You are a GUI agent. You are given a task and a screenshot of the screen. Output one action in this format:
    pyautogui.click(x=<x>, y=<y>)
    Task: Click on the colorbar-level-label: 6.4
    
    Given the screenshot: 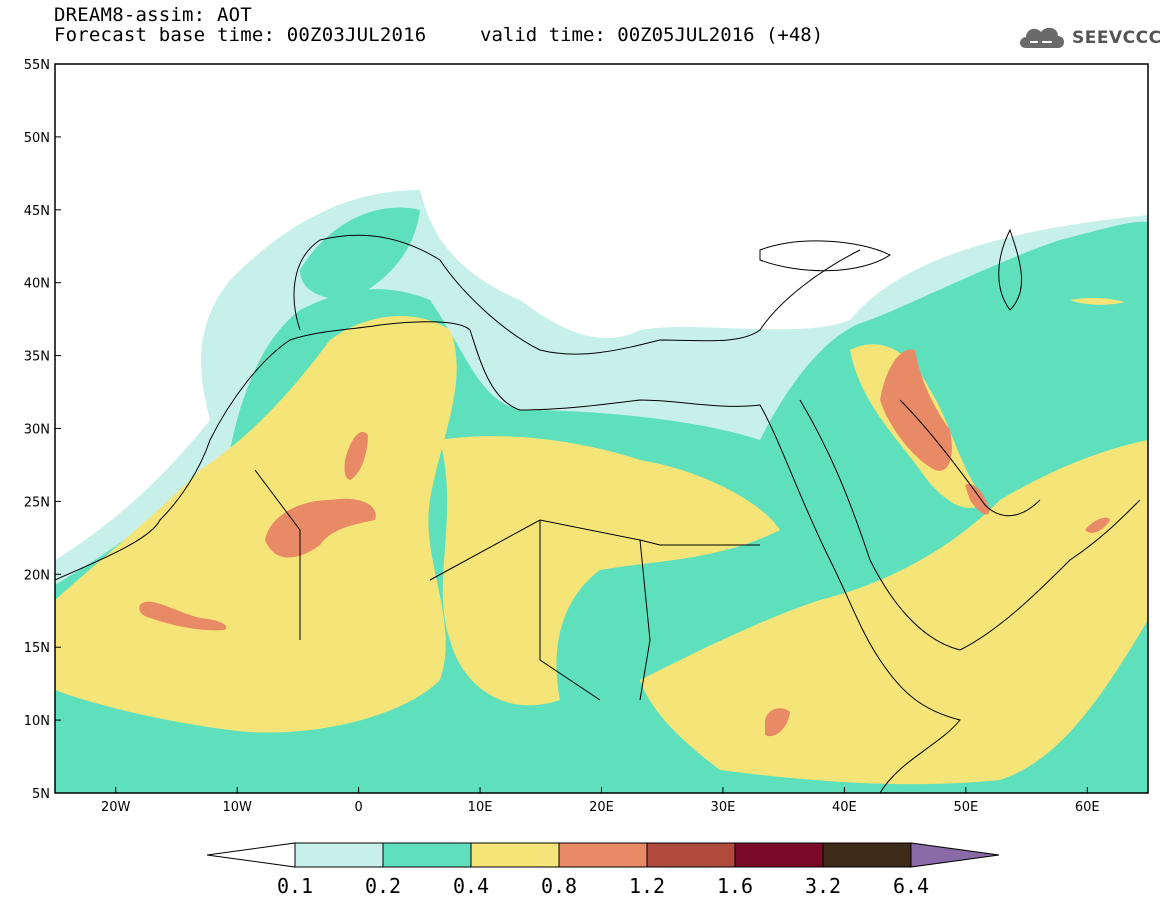 What is the action you would take?
    pyautogui.click(x=911, y=886)
    